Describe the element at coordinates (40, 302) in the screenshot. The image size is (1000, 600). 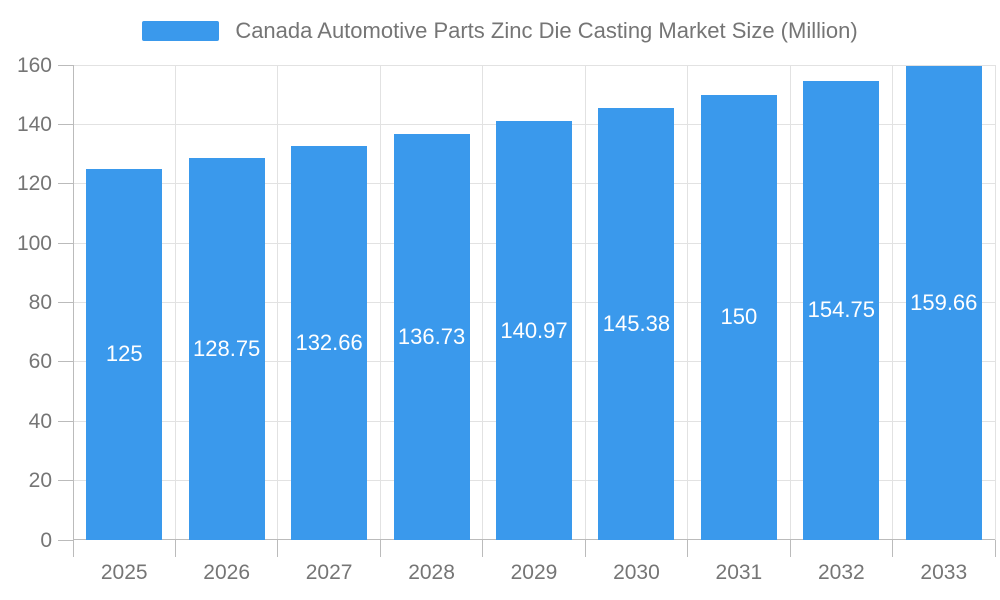
I see `y-axis-label: 80` at that location.